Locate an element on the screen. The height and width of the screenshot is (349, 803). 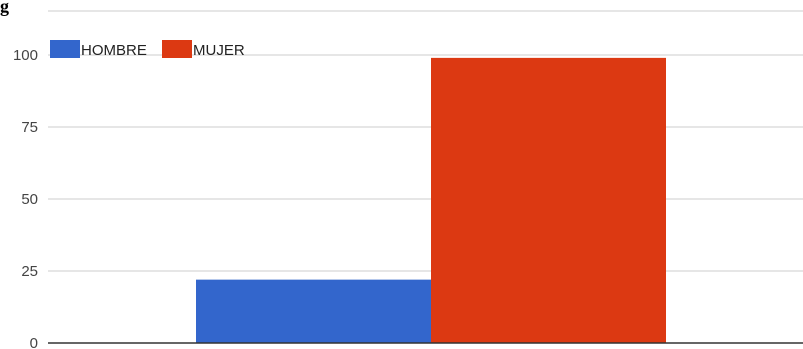
y-tick-label: 0 is located at coordinates (34, 342).